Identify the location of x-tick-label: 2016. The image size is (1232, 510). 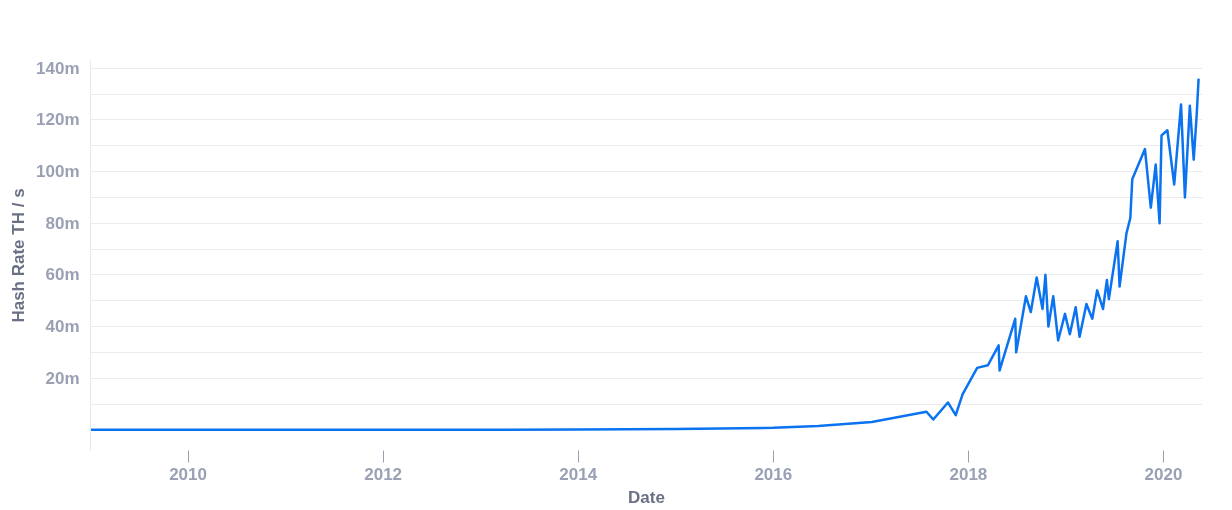
(773, 474).